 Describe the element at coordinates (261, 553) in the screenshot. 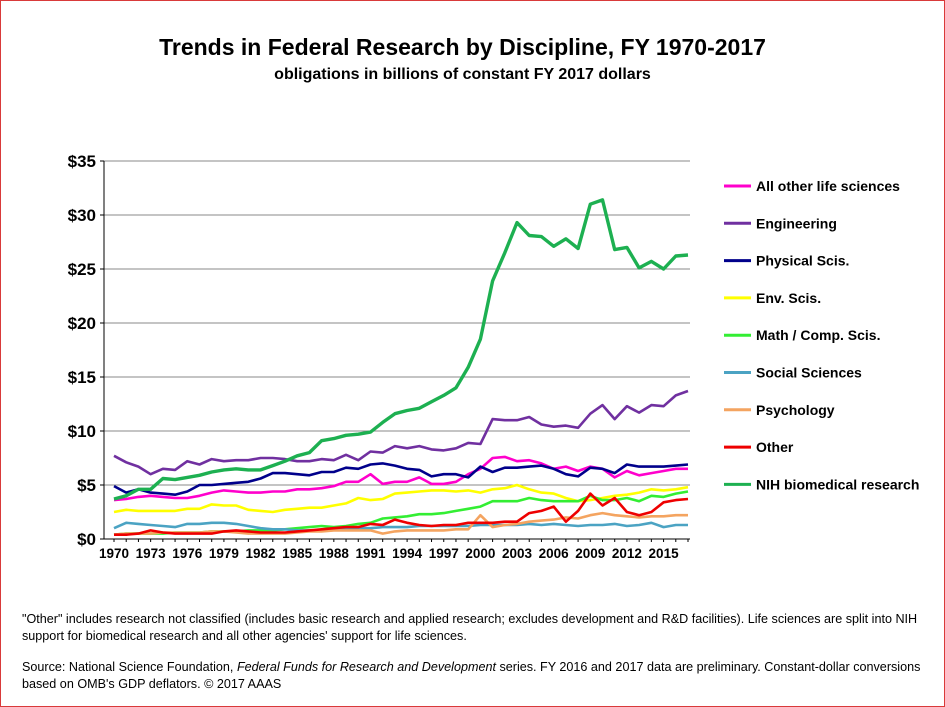

I see `x-tick-label: 1982` at that location.